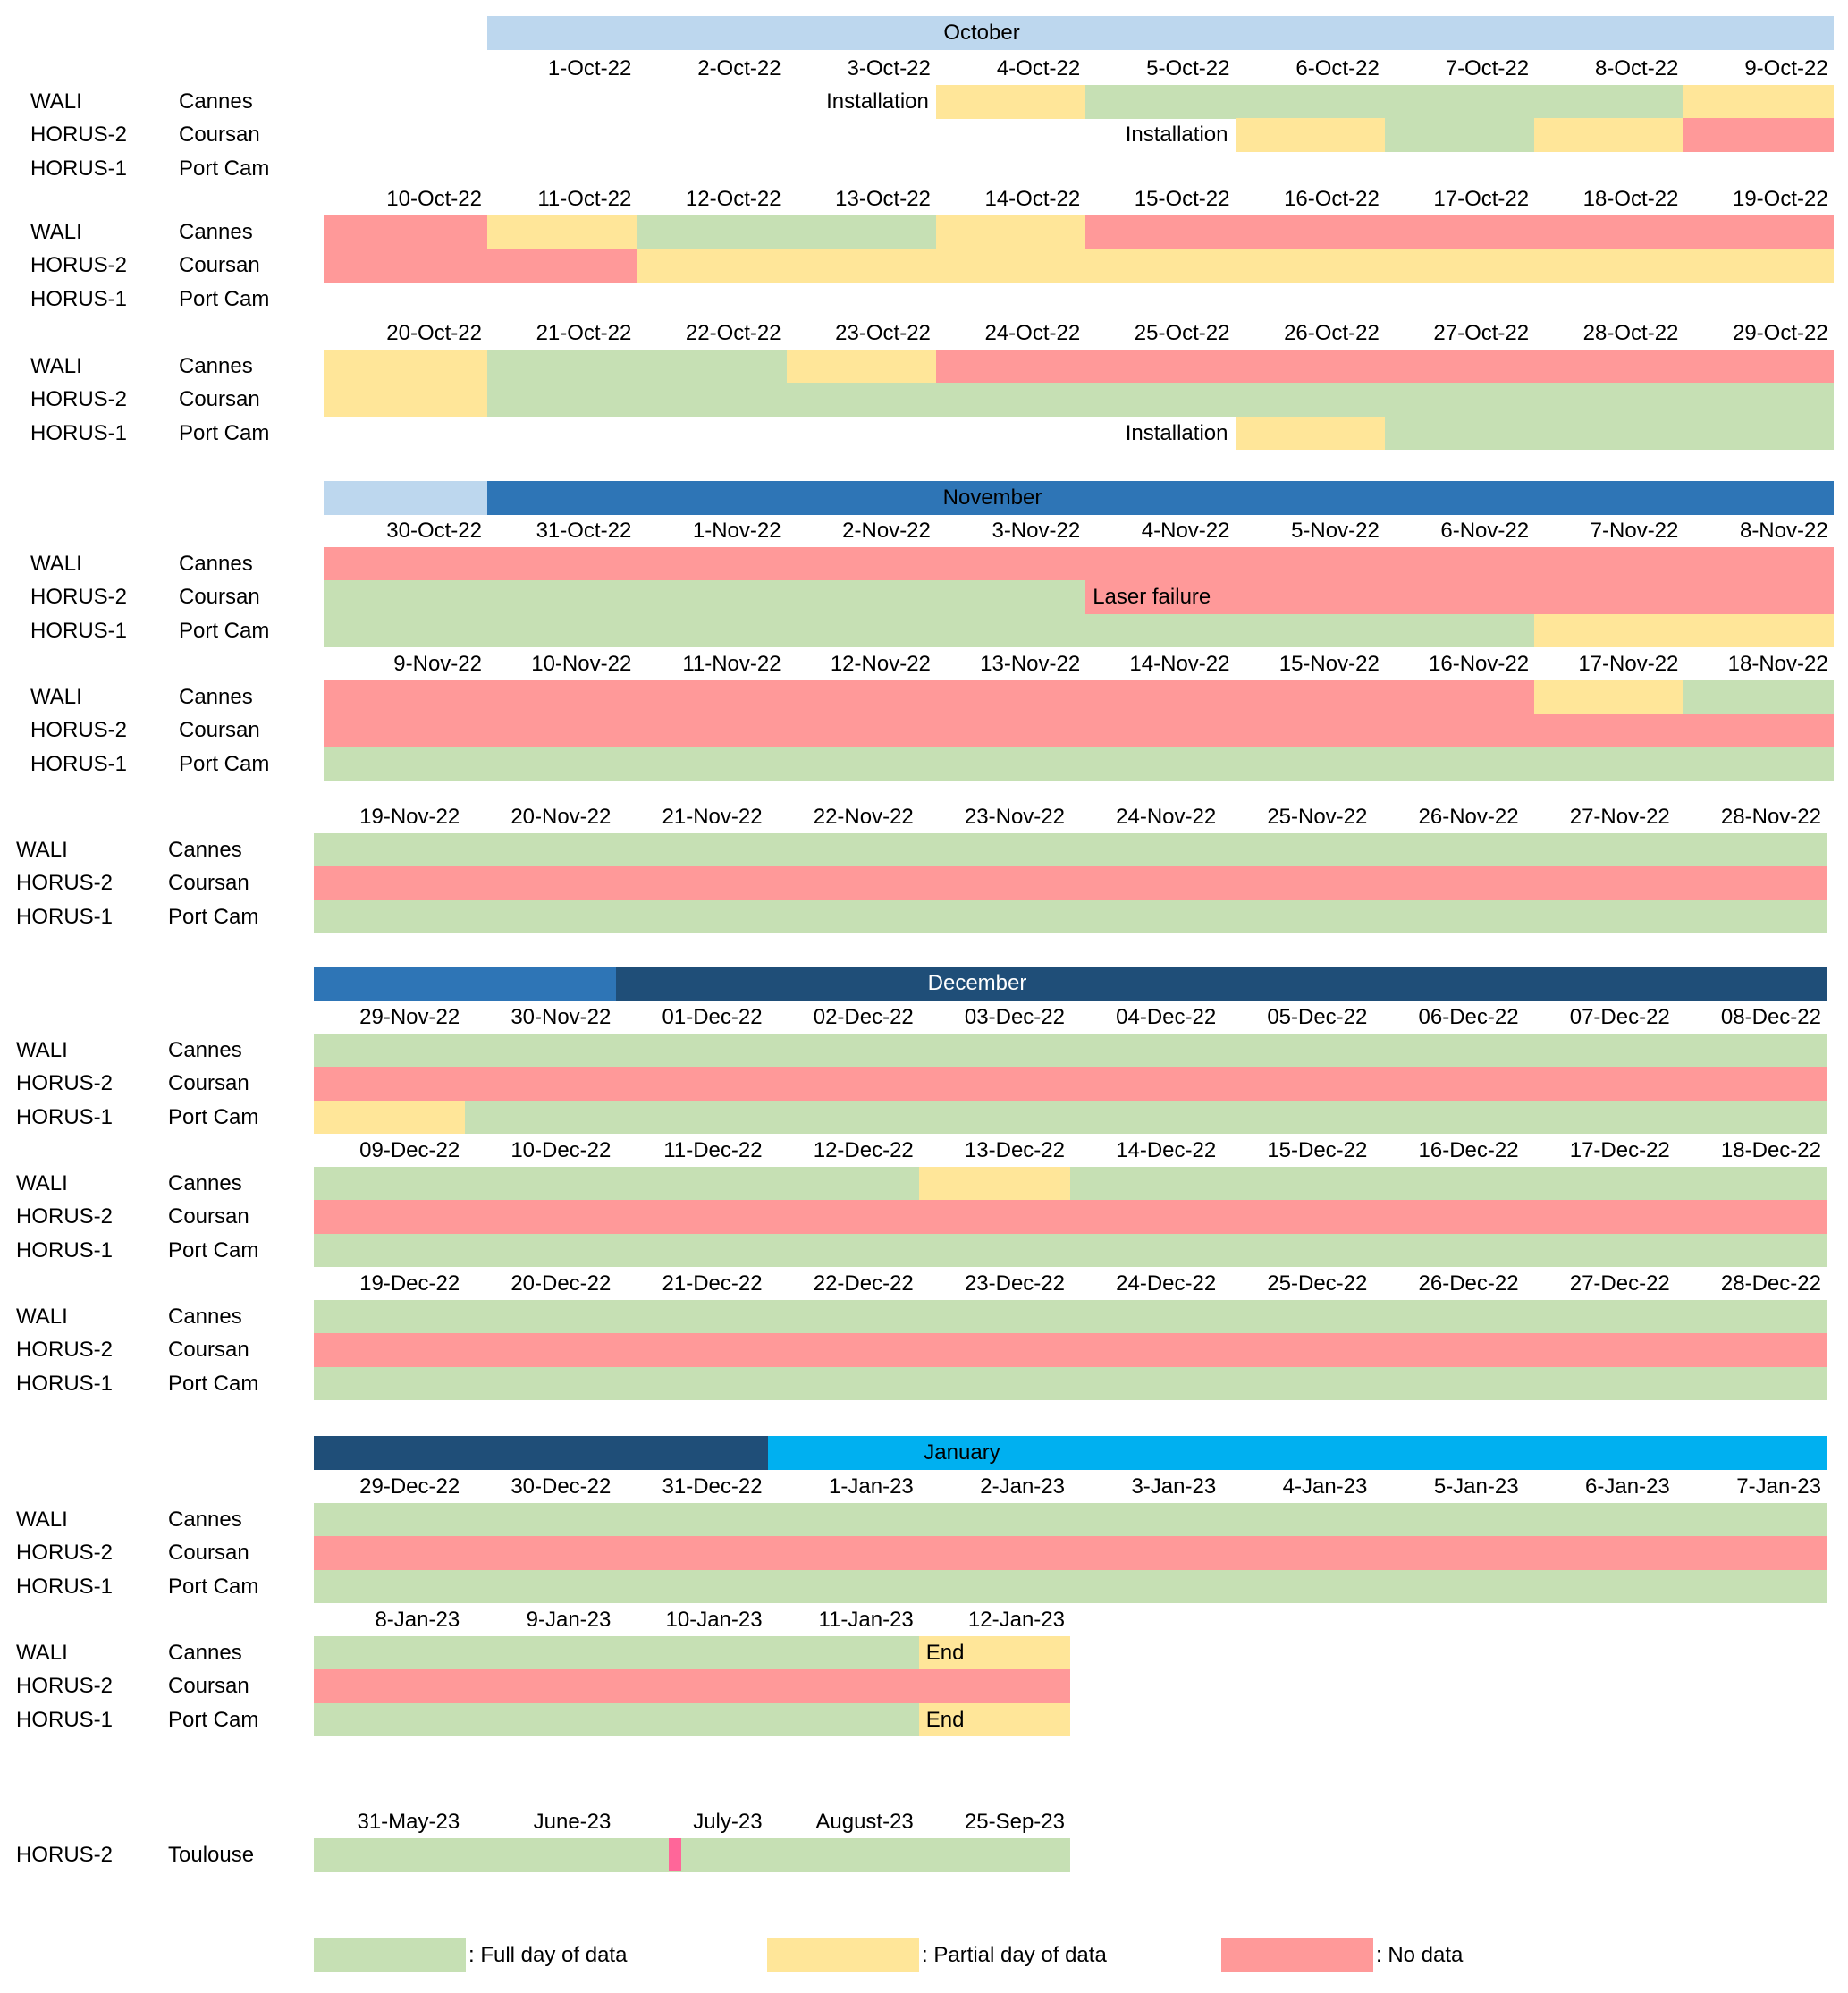 This screenshot has width=1848, height=1993. What do you see at coordinates (992, 498) in the screenshot?
I see `month-header-label: November` at bounding box center [992, 498].